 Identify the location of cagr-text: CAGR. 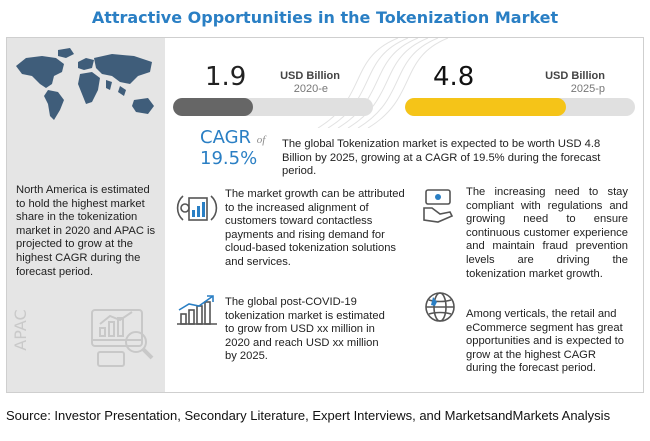
(226, 137).